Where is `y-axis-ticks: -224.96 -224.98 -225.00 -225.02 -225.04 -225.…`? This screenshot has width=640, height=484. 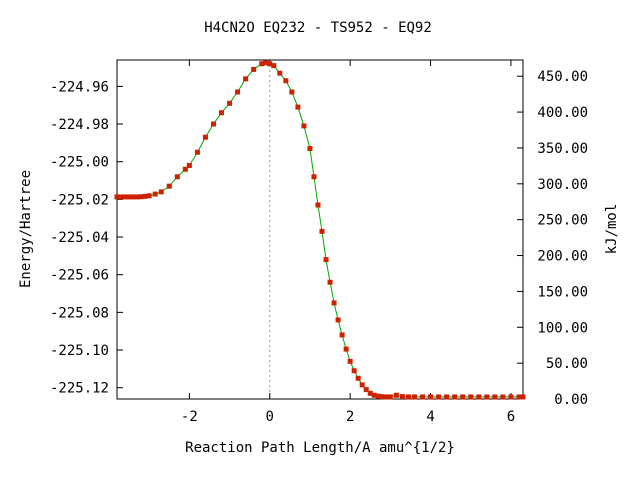
y-axis-ticks: -224.96 -224.98 -225.00 -225.02 -225.04 -225.… is located at coordinates (86, 238).